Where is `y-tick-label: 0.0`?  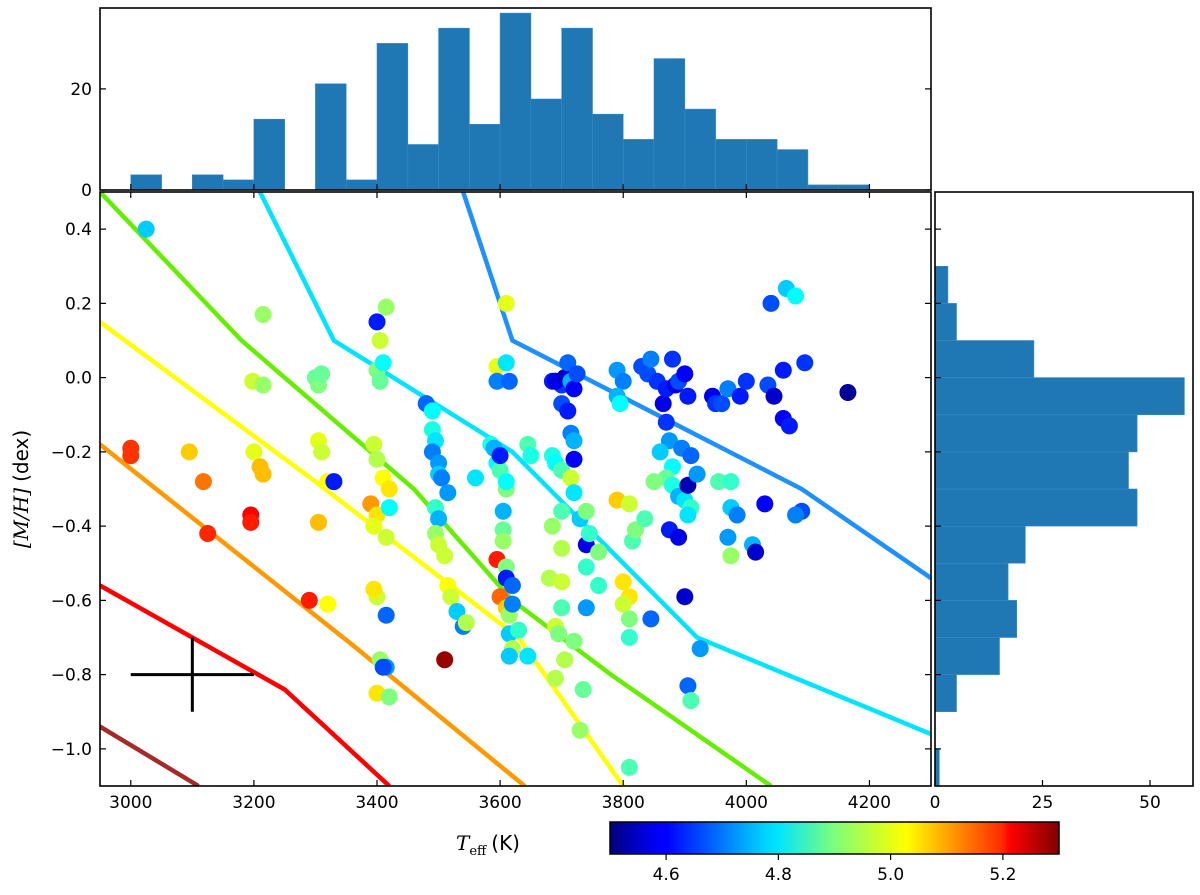
y-tick-label: 0.0 is located at coordinates (78, 379).